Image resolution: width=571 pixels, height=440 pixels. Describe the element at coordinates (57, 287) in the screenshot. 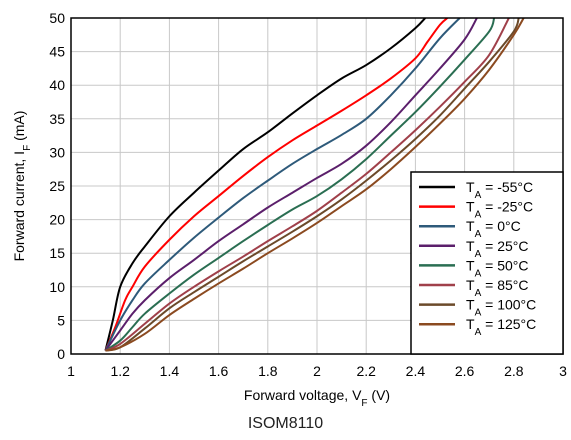

I see `y-tick-label: 10` at that location.